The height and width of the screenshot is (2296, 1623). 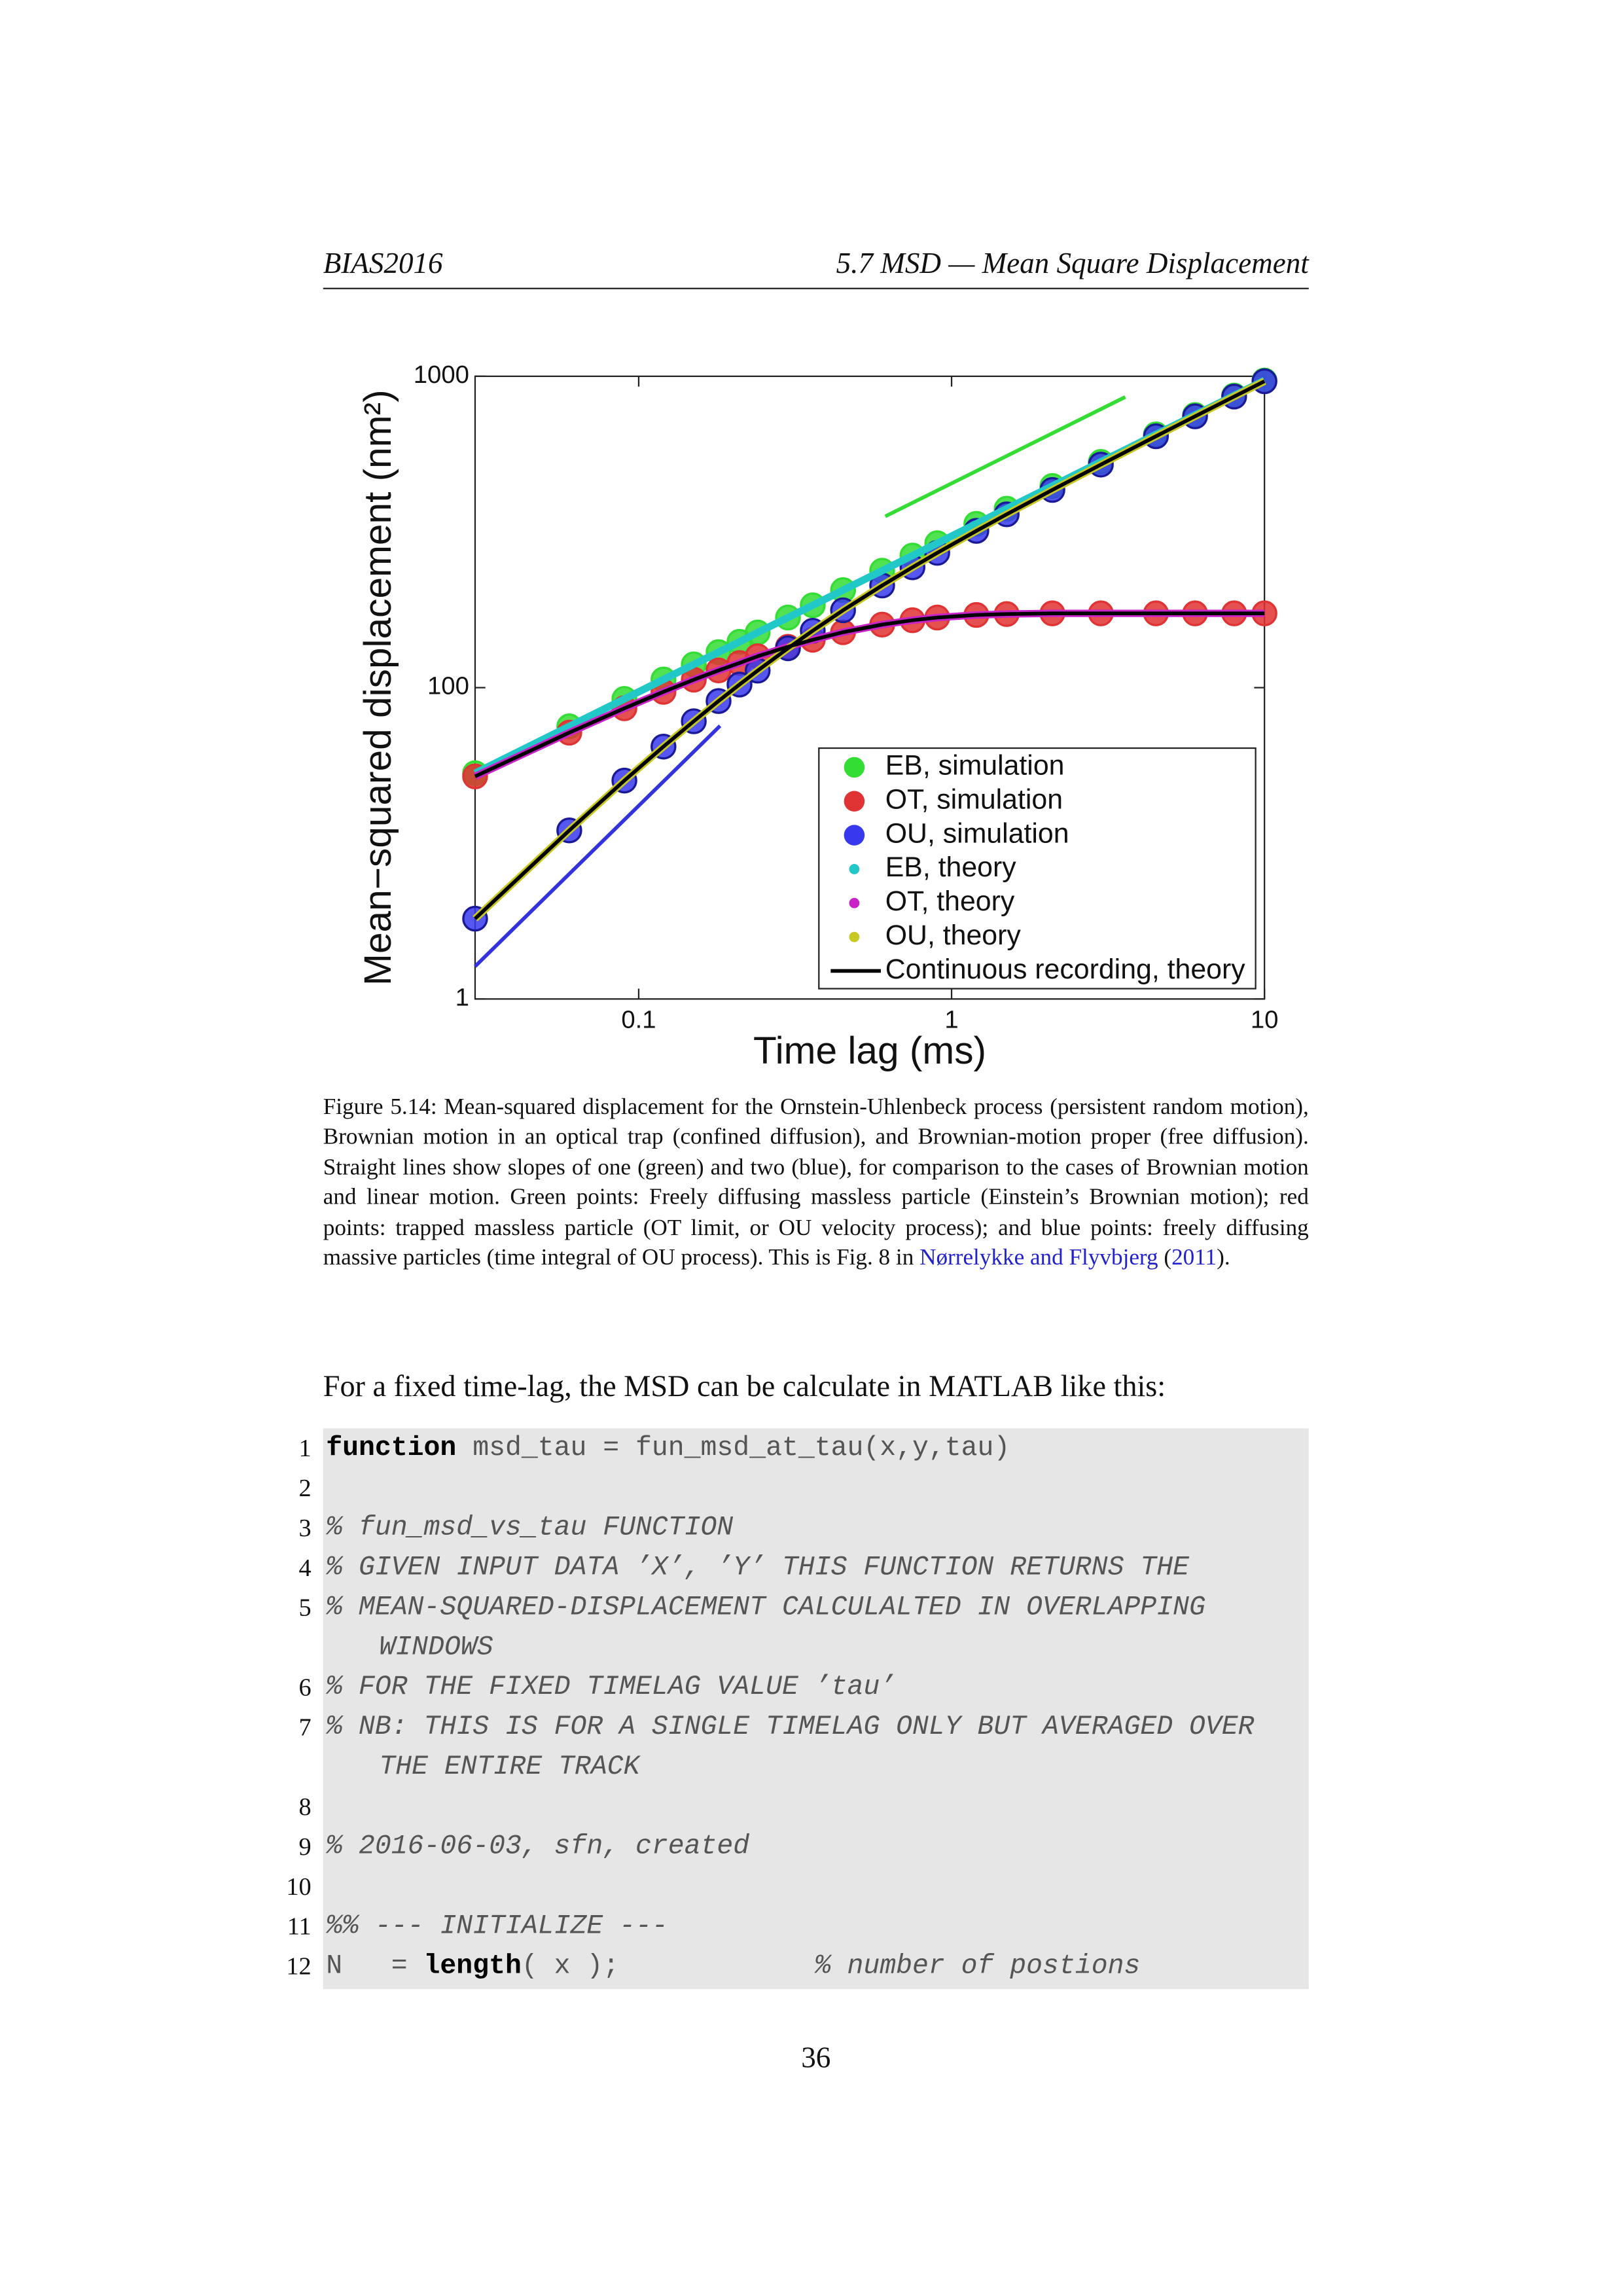 I want to click on line-number: 9, so click(x=305, y=1847).